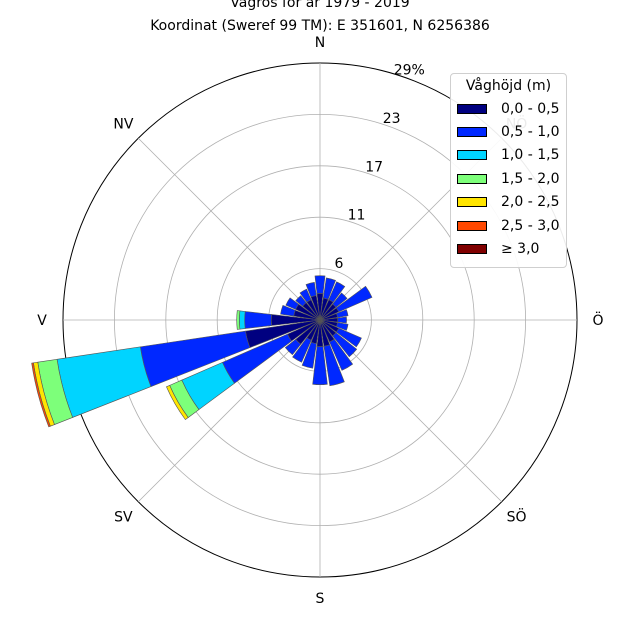  Describe the element at coordinates (320, 599) in the screenshot. I see `direction-label: S` at that location.